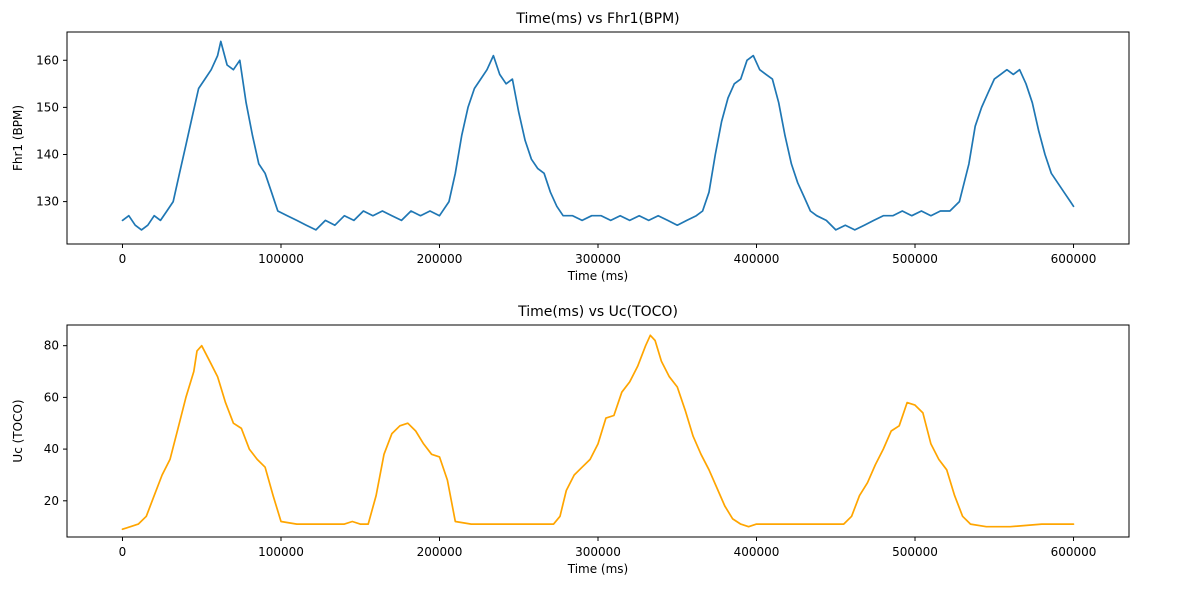 The image size is (1189, 590). What do you see at coordinates (1074, 552) in the screenshot?
I see `uc-x-tick-label: 600000` at bounding box center [1074, 552].